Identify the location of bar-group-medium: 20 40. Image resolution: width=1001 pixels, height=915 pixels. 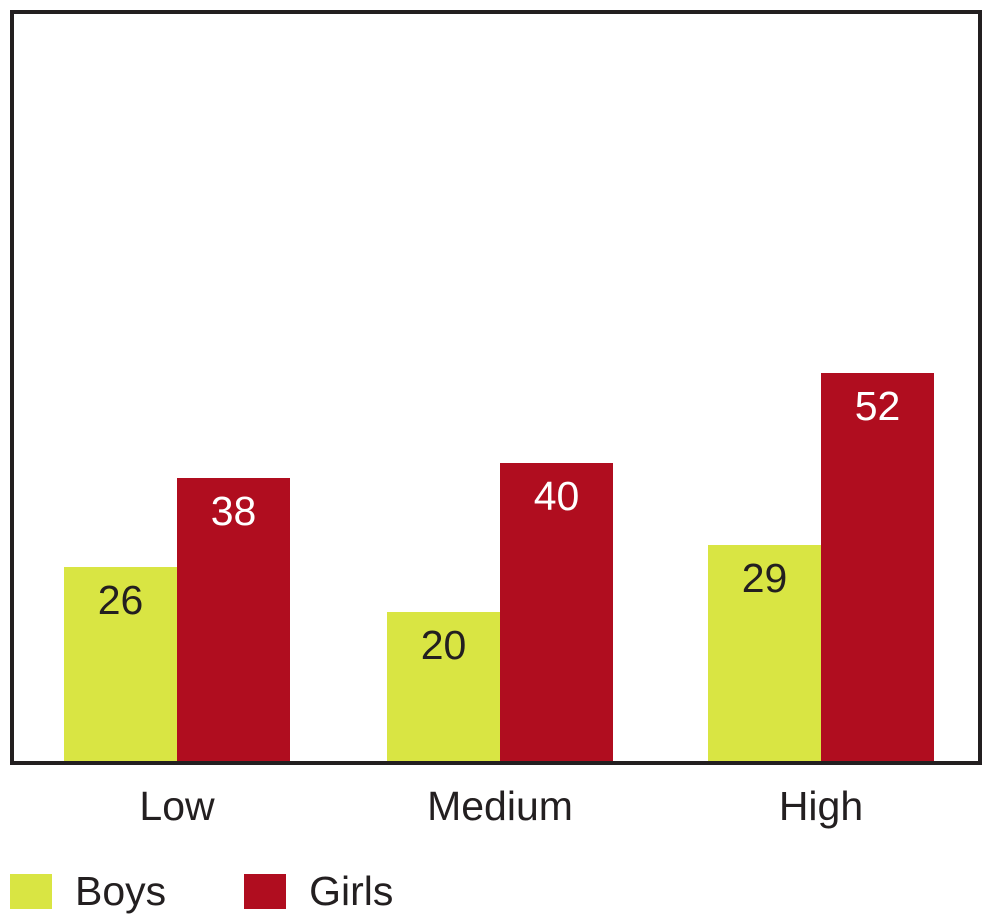
(500, 612).